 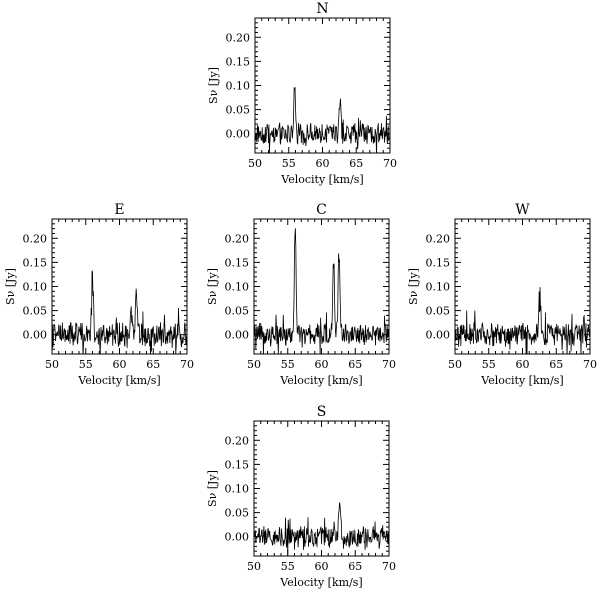 What do you see at coordinates (119, 210) in the screenshot?
I see `panel-title: E` at bounding box center [119, 210].